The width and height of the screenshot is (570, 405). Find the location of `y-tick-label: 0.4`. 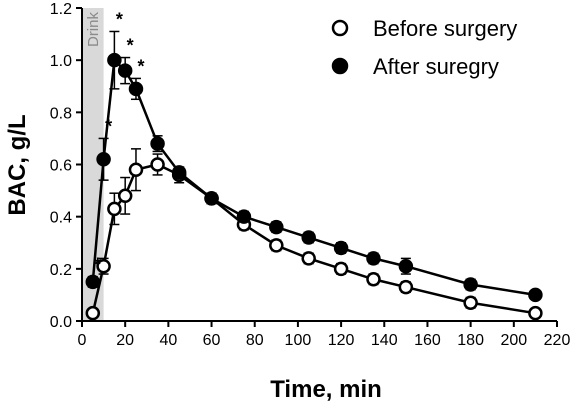

y-tick-label: 0.4 is located at coordinates (61, 218).